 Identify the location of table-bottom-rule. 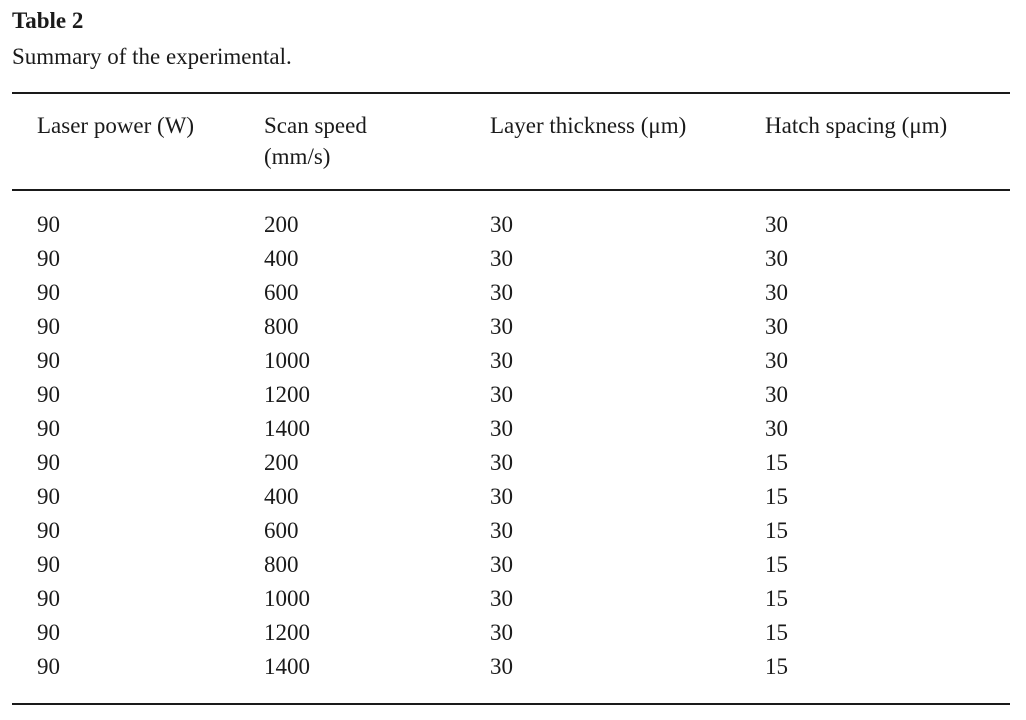
(511, 704).